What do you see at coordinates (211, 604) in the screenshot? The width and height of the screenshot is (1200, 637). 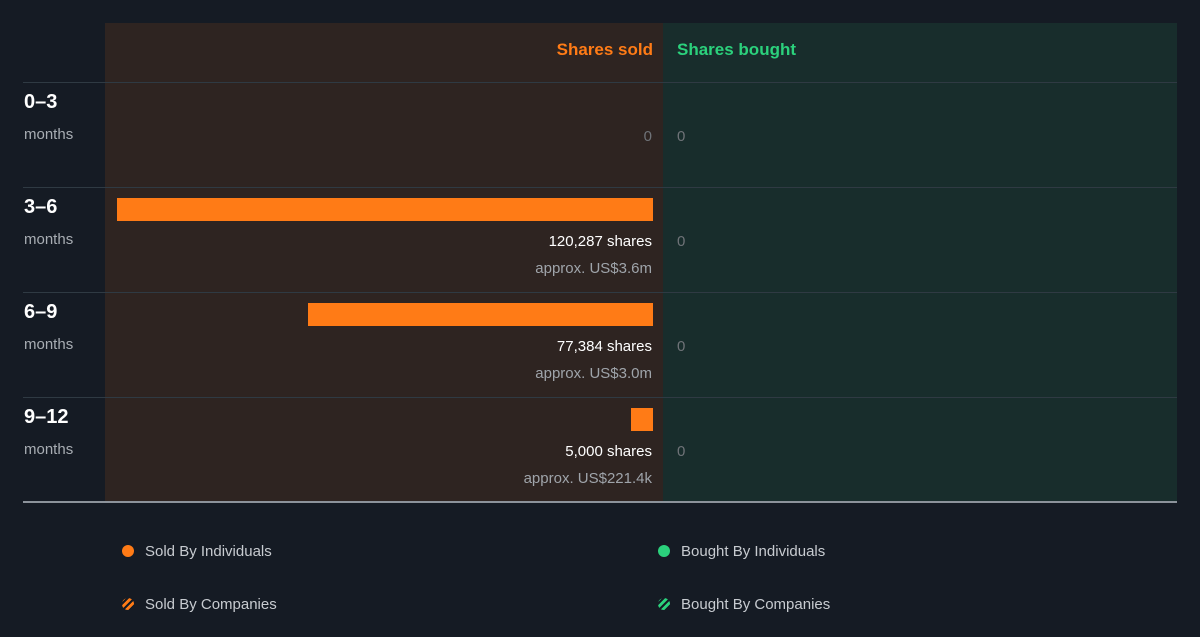 I see `legend-label: Sold By Companies` at bounding box center [211, 604].